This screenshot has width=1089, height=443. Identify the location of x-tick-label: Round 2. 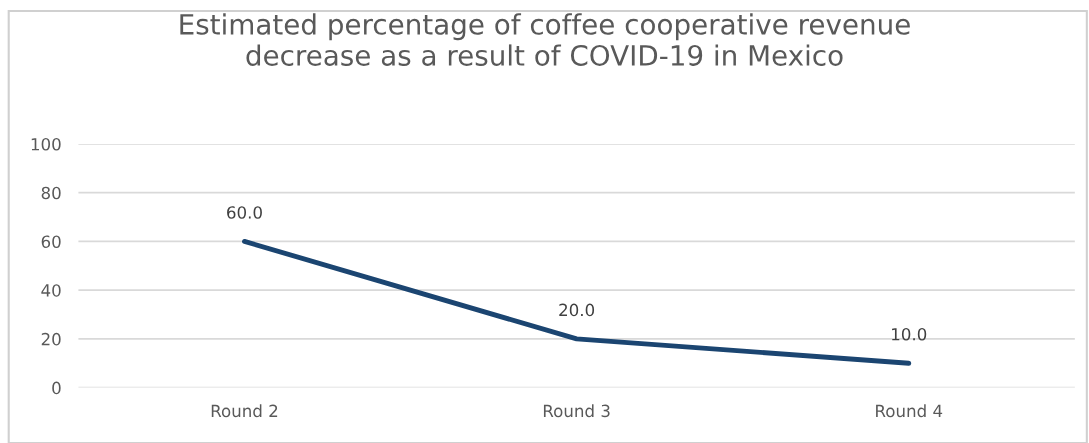
(244, 411).